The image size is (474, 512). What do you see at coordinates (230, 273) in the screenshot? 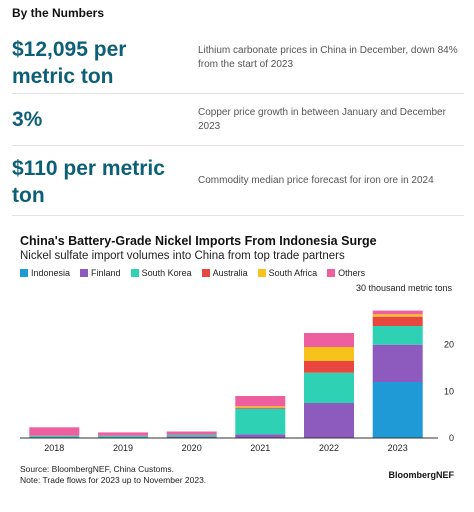
I see `legend-label: Australia` at bounding box center [230, 273].